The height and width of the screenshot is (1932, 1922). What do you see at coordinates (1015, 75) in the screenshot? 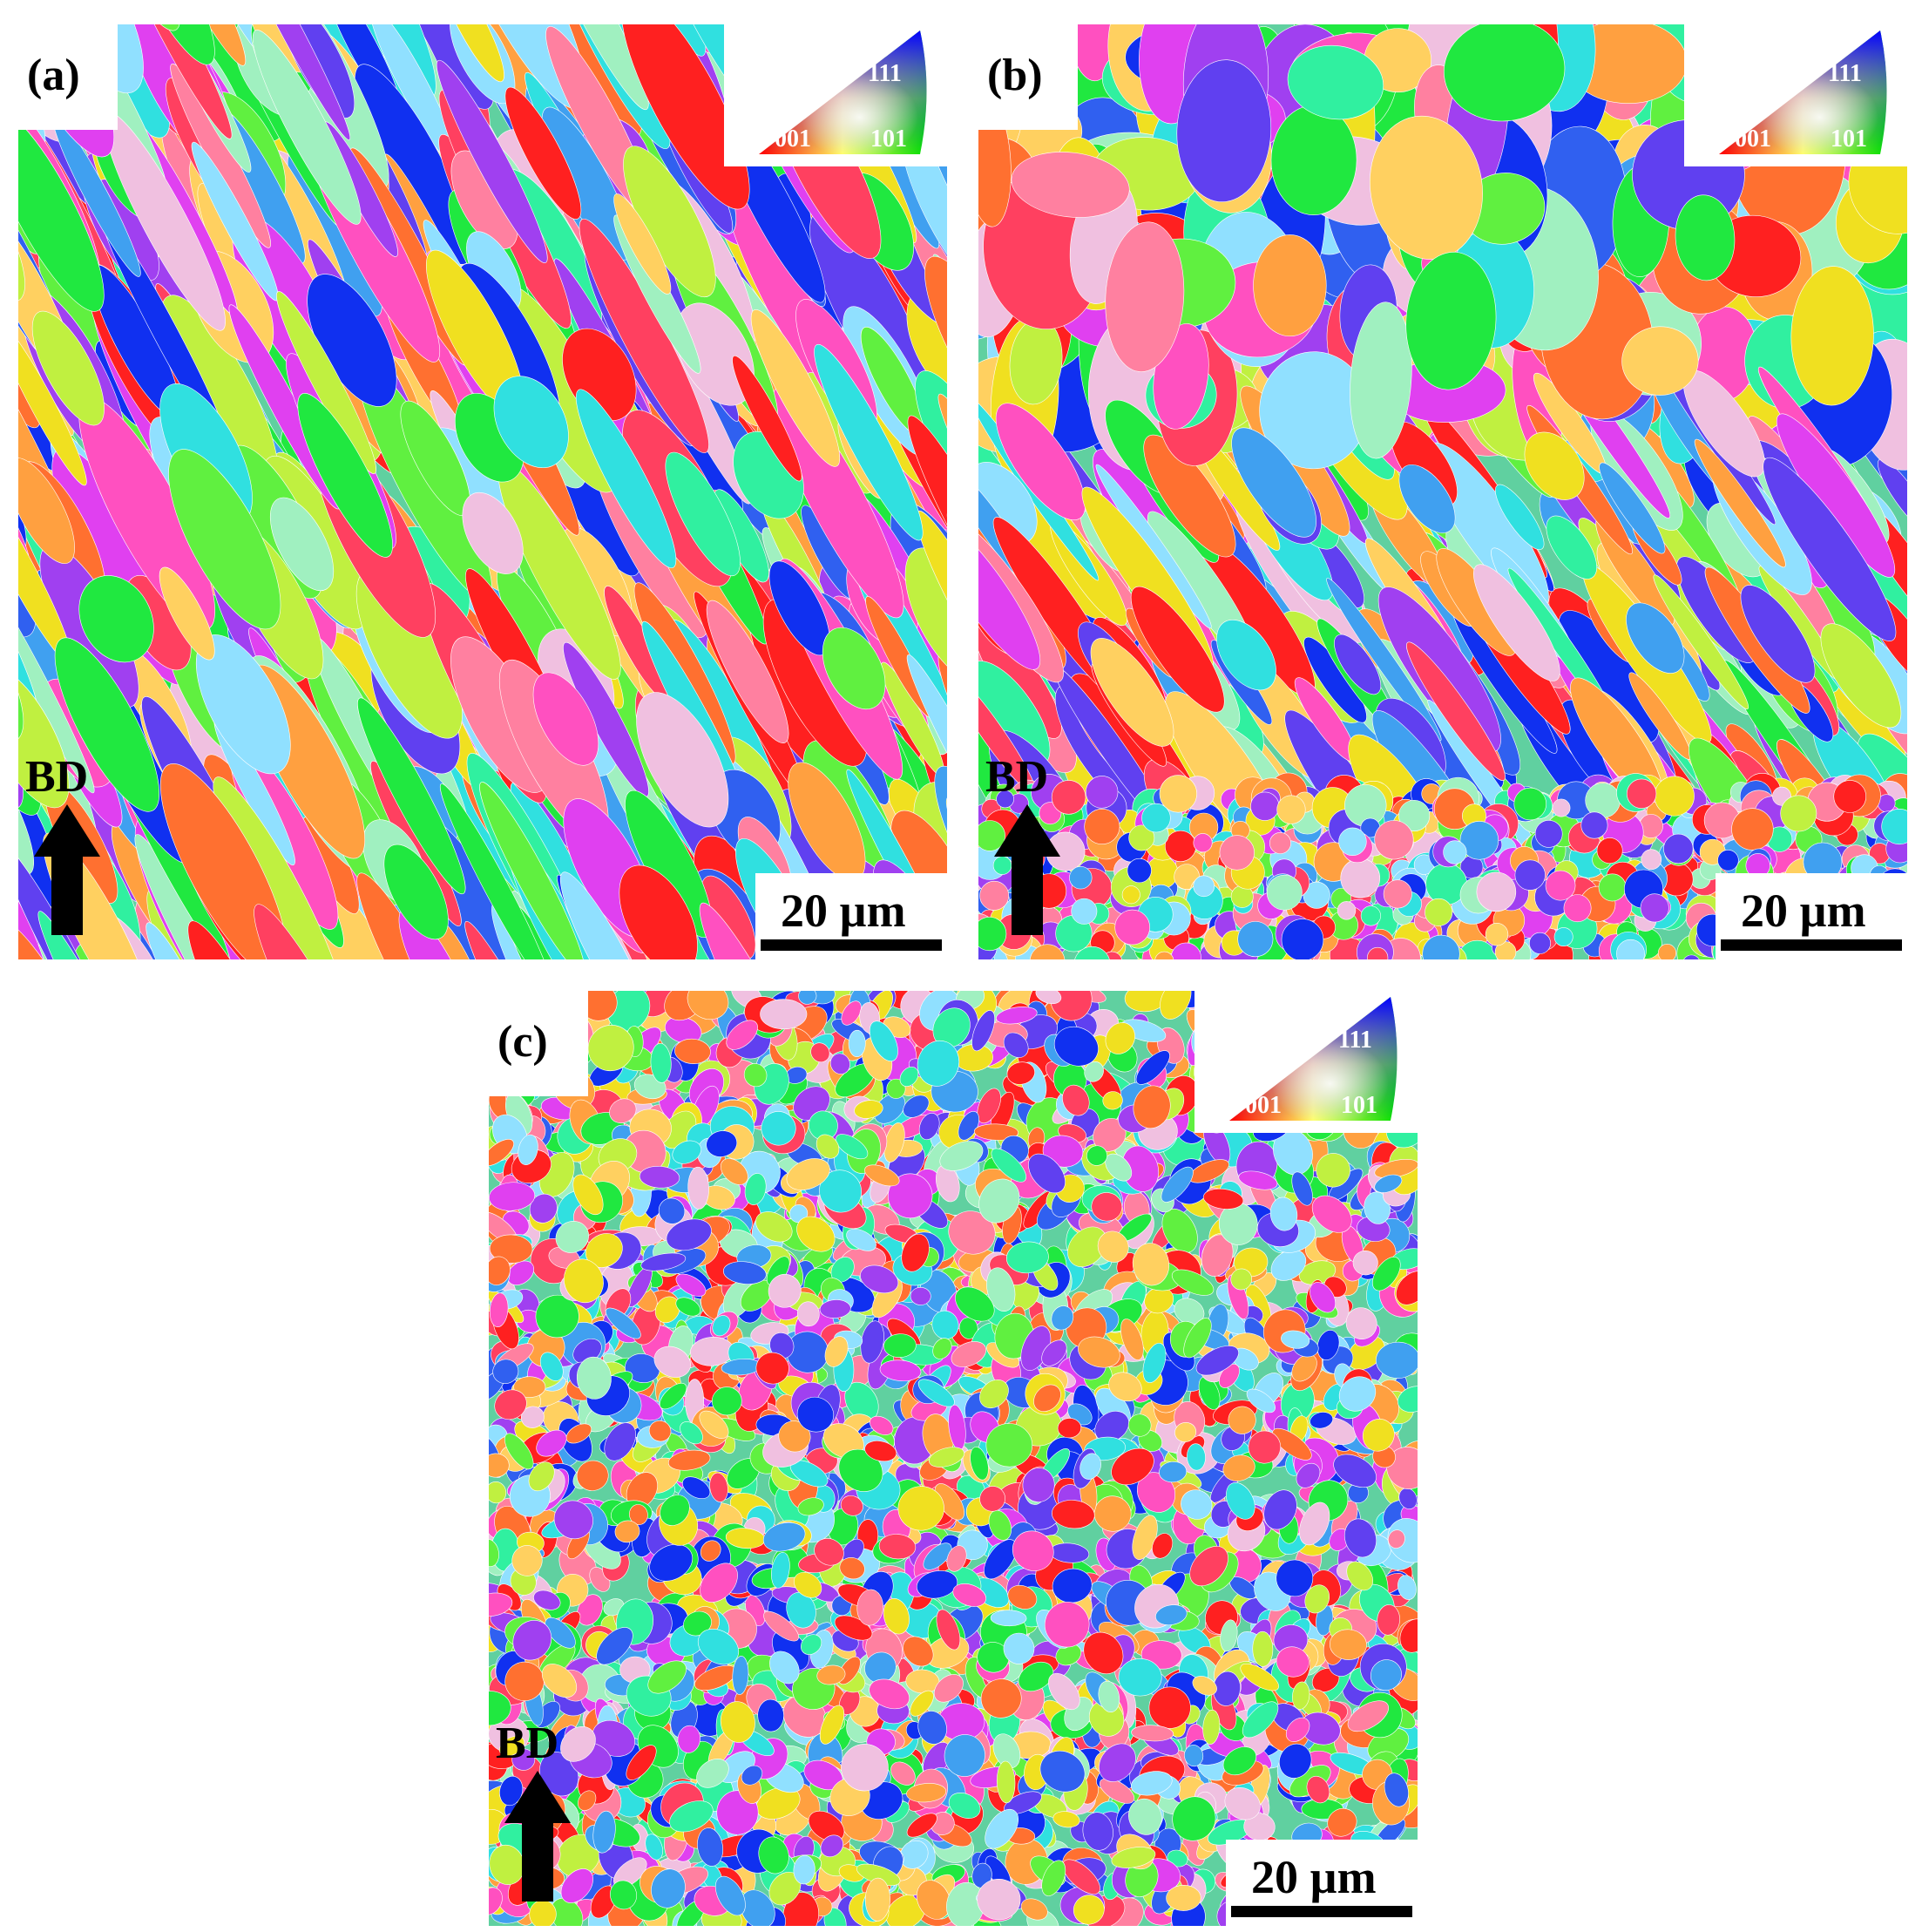
I see `panel-label: (b)` at bounding box center [1015, 75].